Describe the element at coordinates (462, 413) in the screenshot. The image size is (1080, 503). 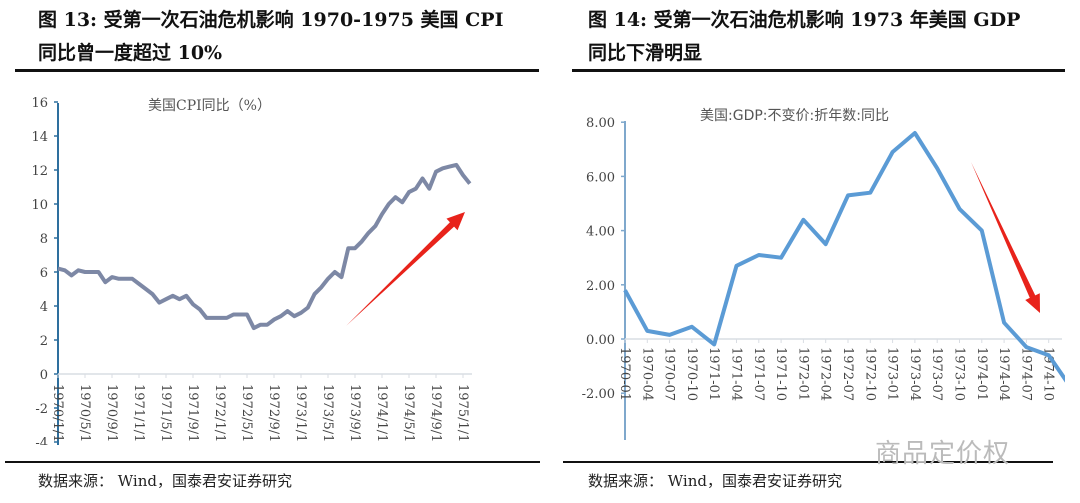
I see `x-tick-label: 1975/1/1` at that location.